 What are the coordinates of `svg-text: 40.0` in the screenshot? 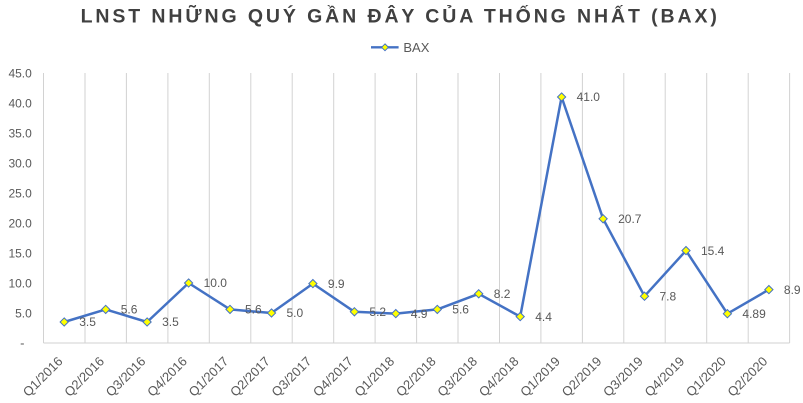 It's located at (20, 103).